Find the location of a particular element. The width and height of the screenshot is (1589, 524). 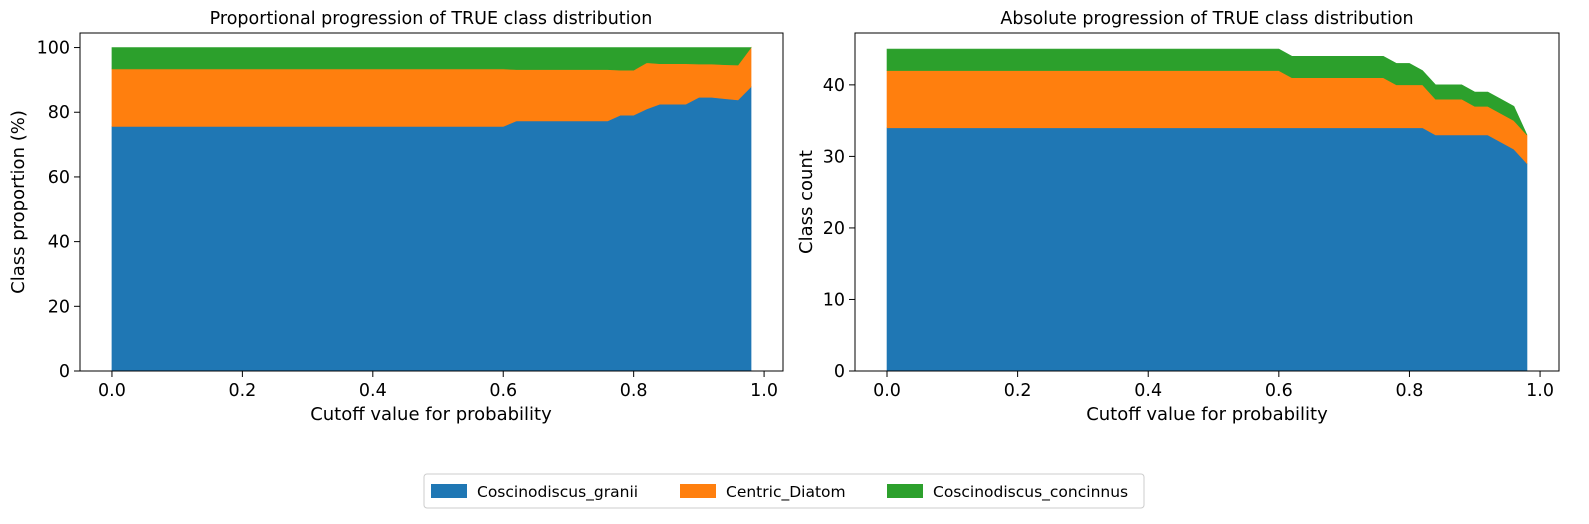

y-tick-label: 100 is located at coordinates (53, 49).